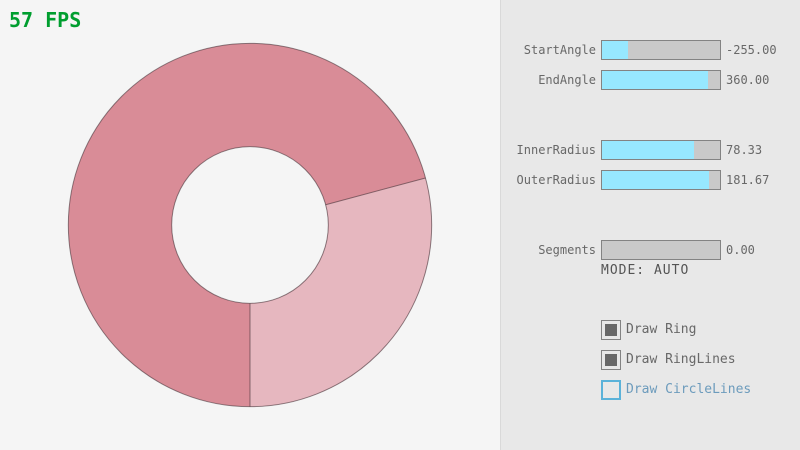  Describe the element at coordinates (751, 50) in the screenshot. I see `start-angle-value: -255.00` at that location.